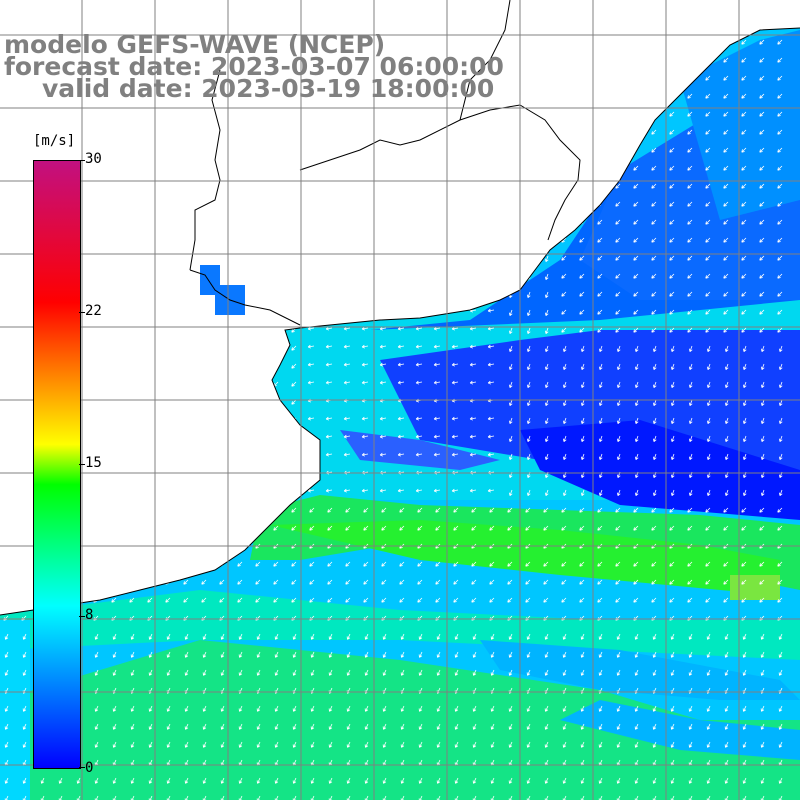 This screenshot has width=800, height=800. Describe the element at coordinates (54, 141) in the screenshot. I see `colorbar-units: [m/s]` at that location.